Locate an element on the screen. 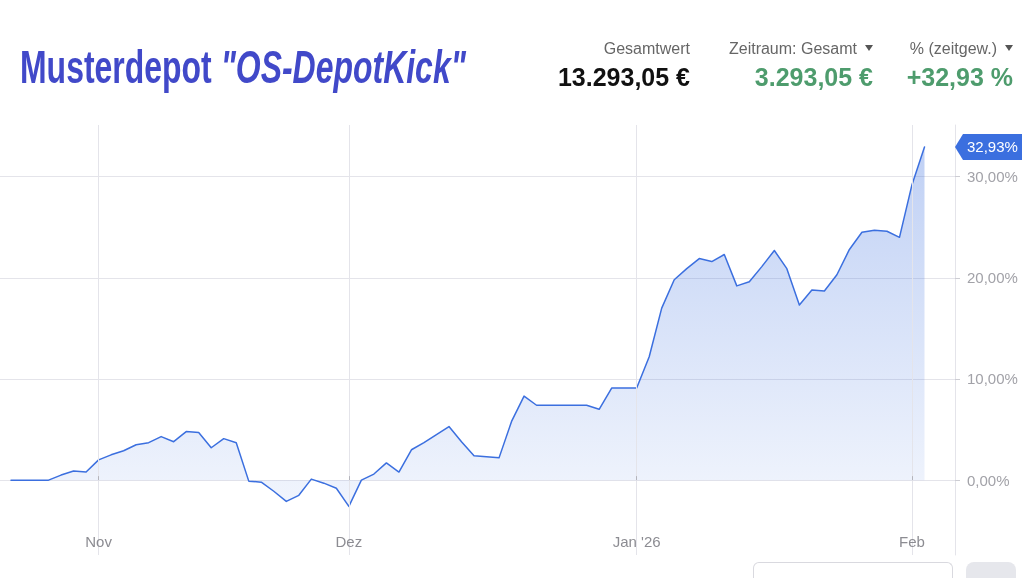  text: % (zeitgew.) is located at coordinates (953, 48).